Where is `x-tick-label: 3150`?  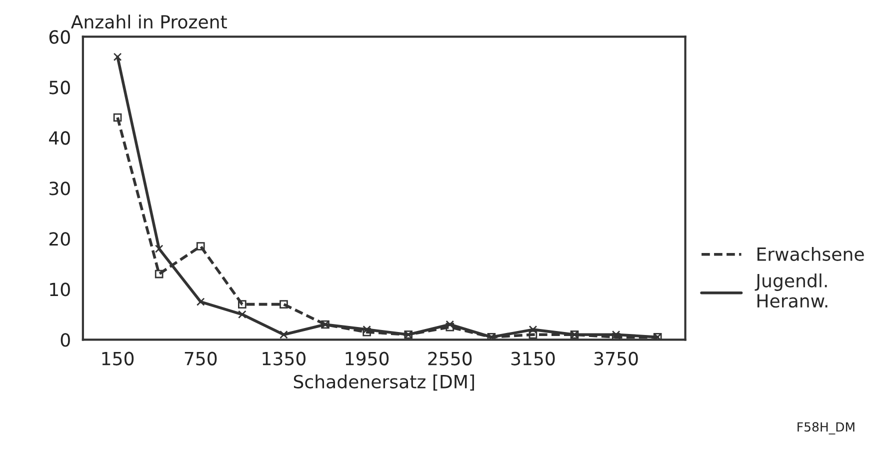
x-tick-label: 3150 is located at coordinates (533, 359).